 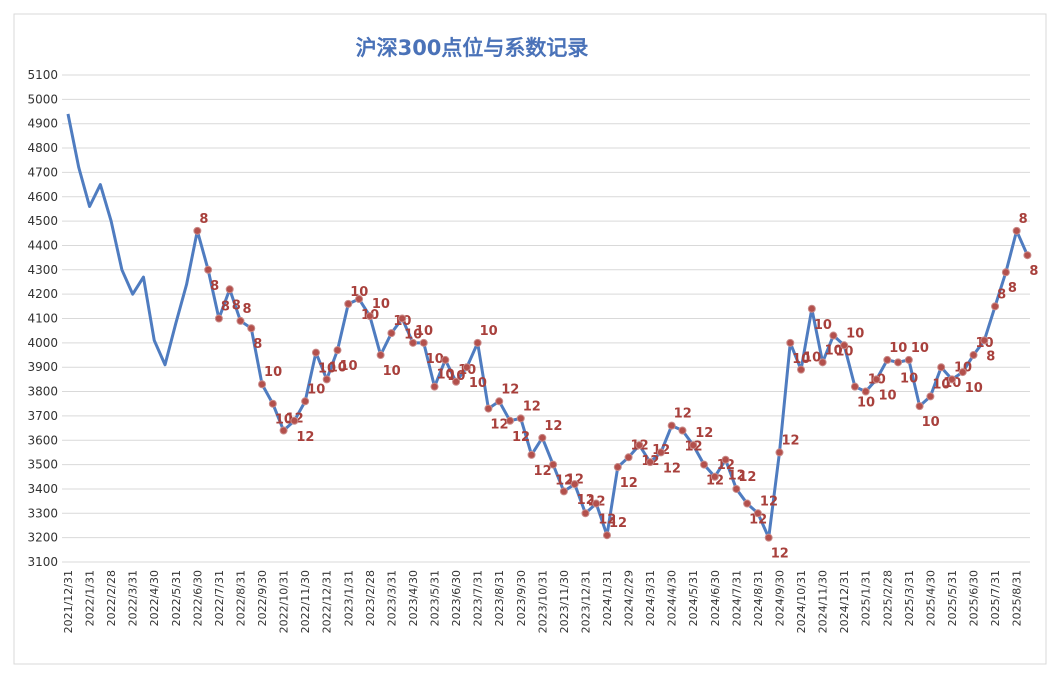 What do you see at coordinates (42, 148) in the screenshot?
I see `y-tick-label: 4800` at bounding box center [42, 148].